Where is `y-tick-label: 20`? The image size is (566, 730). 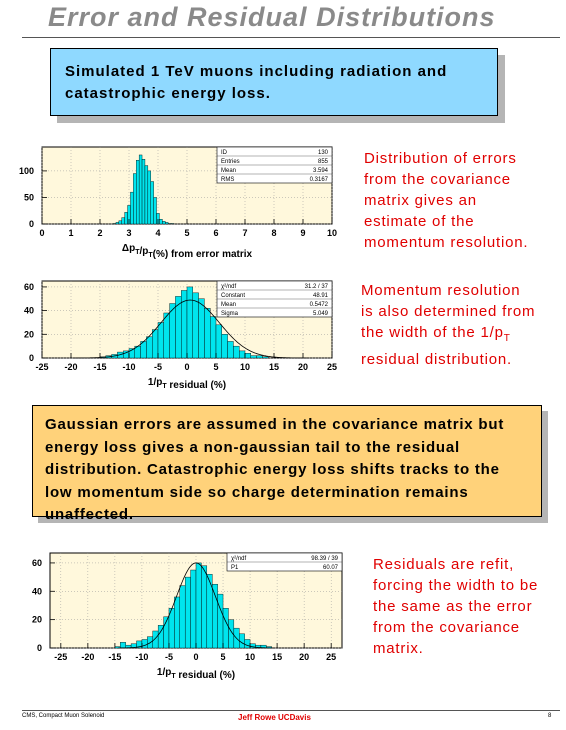 y-tick-label: 20 is located at coordinates (37, 620).